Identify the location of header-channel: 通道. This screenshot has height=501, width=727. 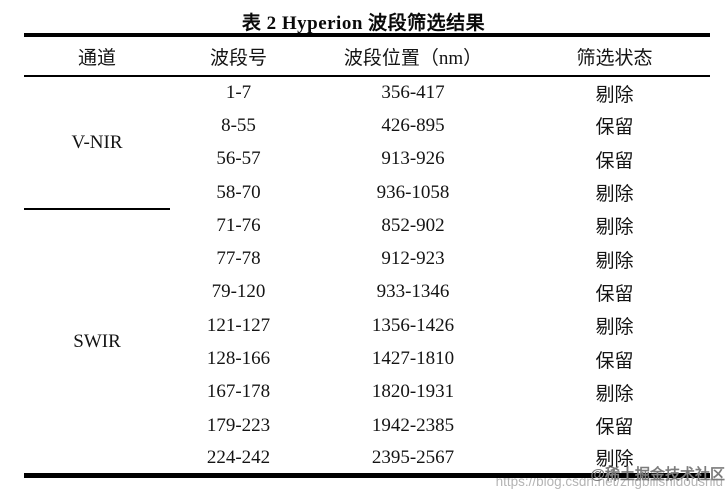
(97, 56).